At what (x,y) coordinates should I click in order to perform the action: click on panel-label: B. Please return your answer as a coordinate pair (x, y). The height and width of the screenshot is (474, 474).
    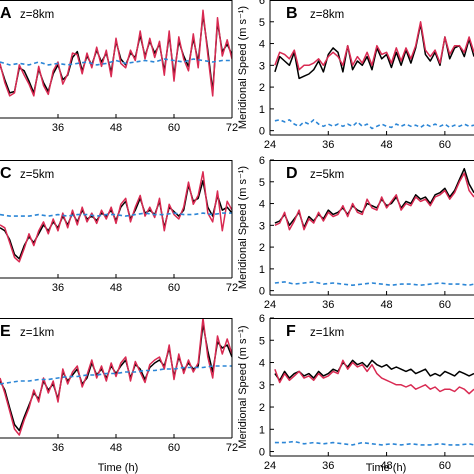
    Looking at the image, I should click on (292, 13).